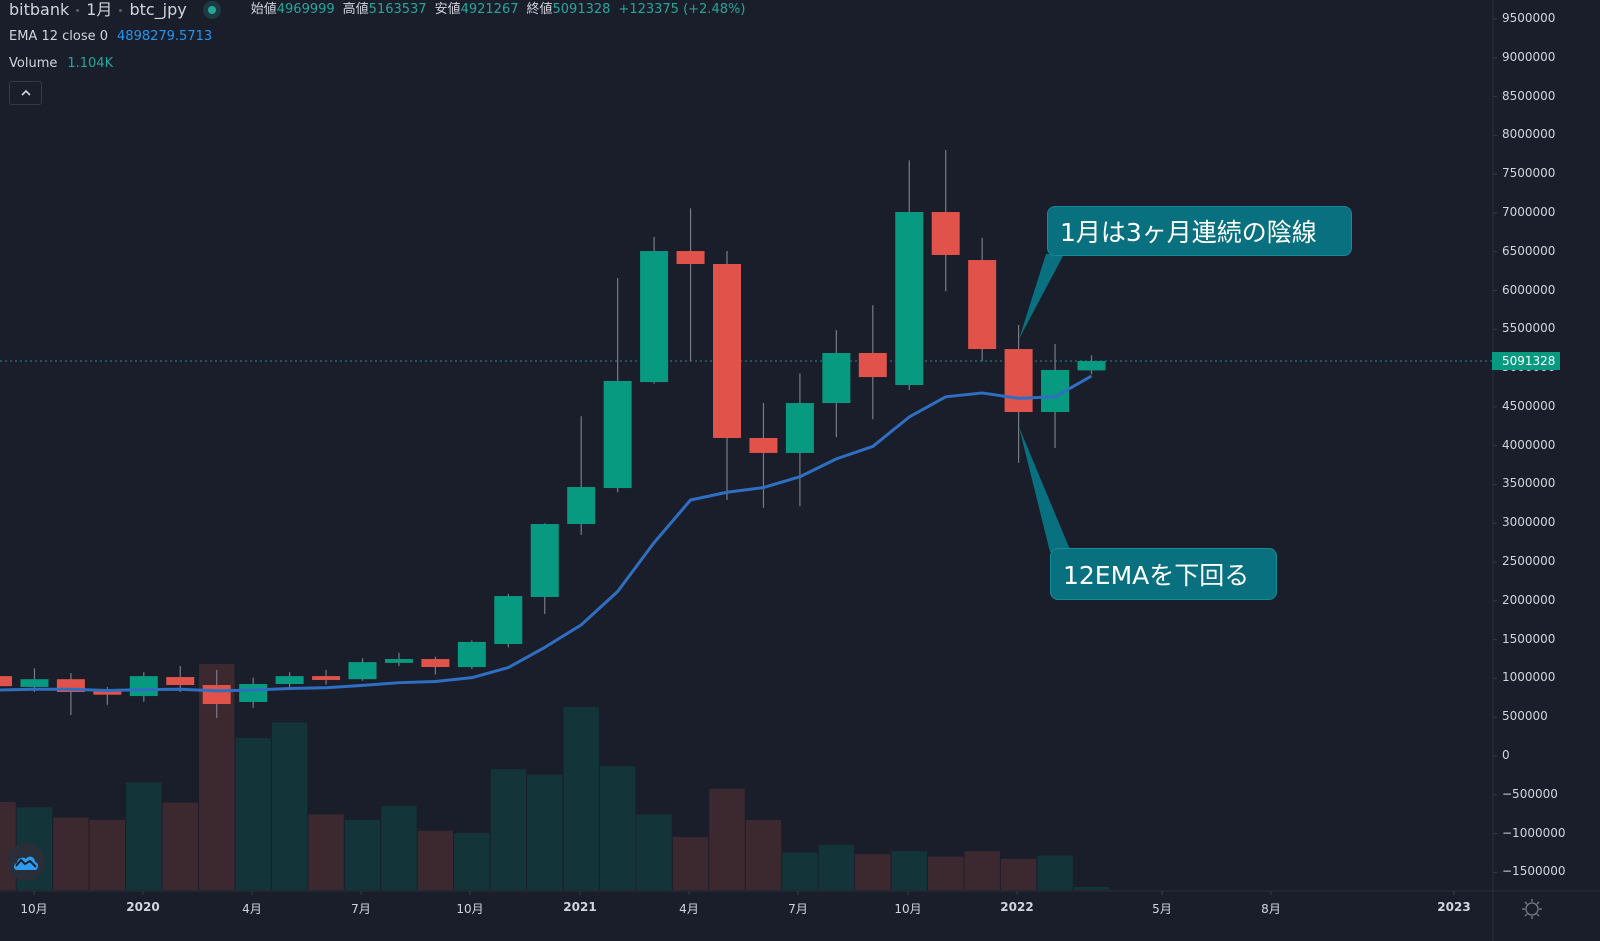 The height and width of the screenshot is (941, 1600). Describe the element at coordinates (1045, 489) in the screenshot. I see `callout-tail-bottom` at that location.